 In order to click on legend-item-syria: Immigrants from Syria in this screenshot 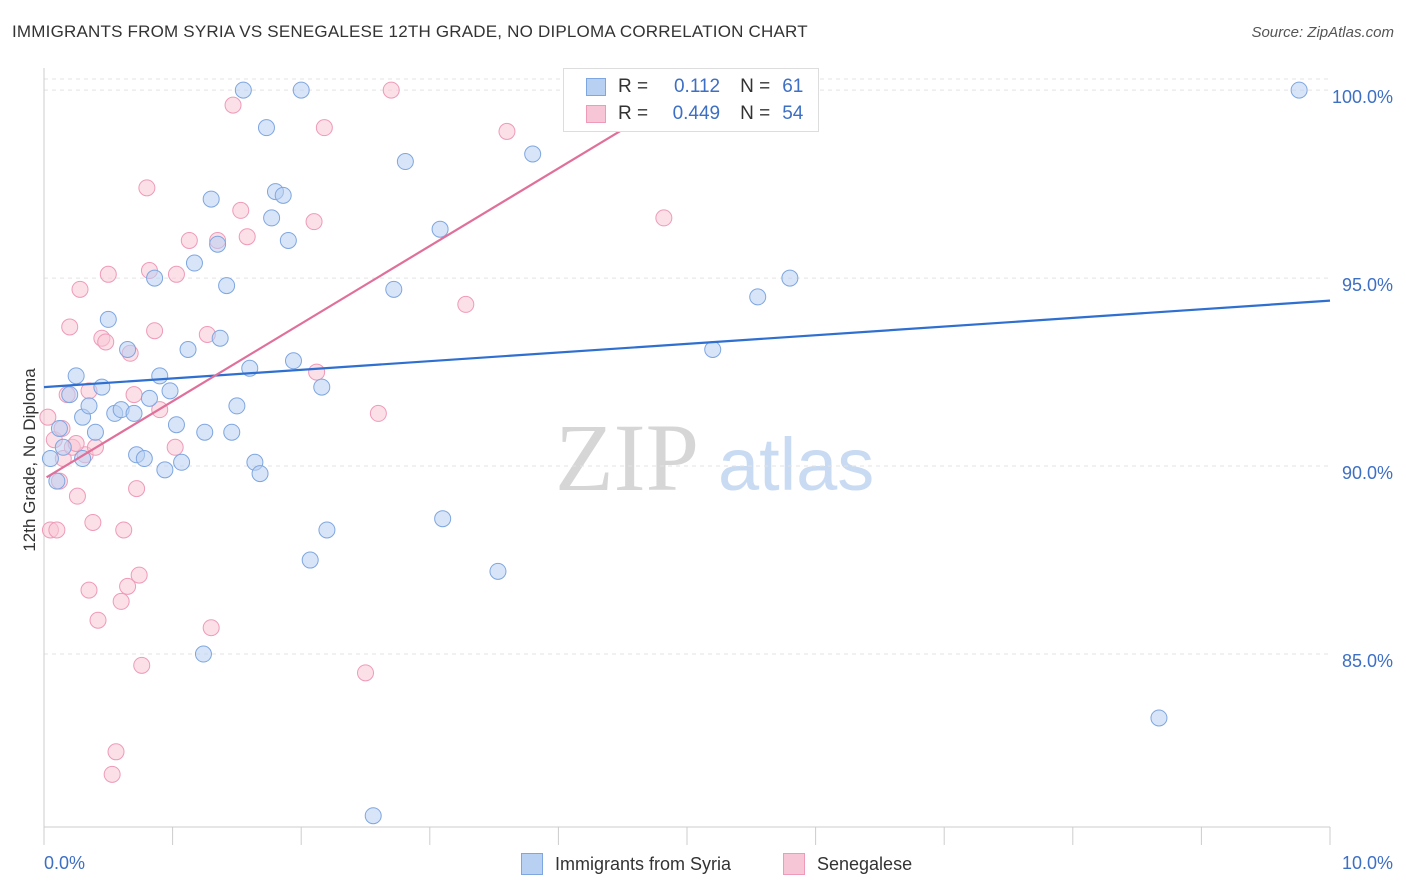, I will do `click(626, 864)`.